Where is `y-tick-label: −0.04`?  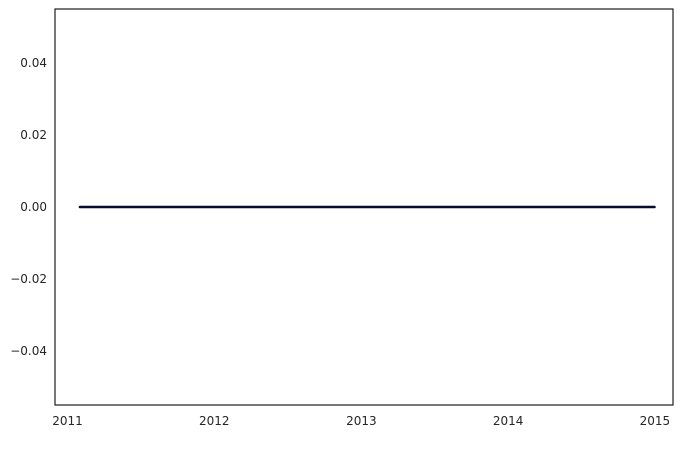 y-tick-label: −0.04 is located at coordinates (28, 351).